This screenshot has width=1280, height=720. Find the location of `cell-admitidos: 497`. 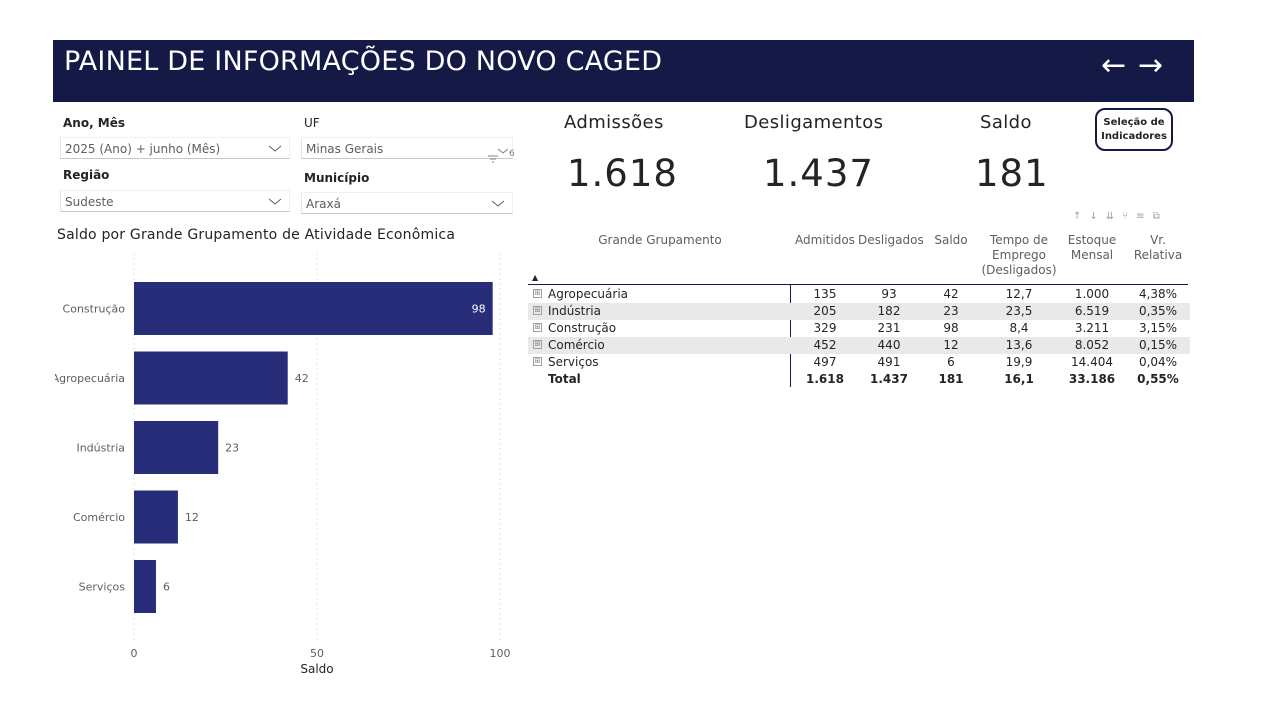

cell-admitidos: 497 is located at coordinates (825, 362).